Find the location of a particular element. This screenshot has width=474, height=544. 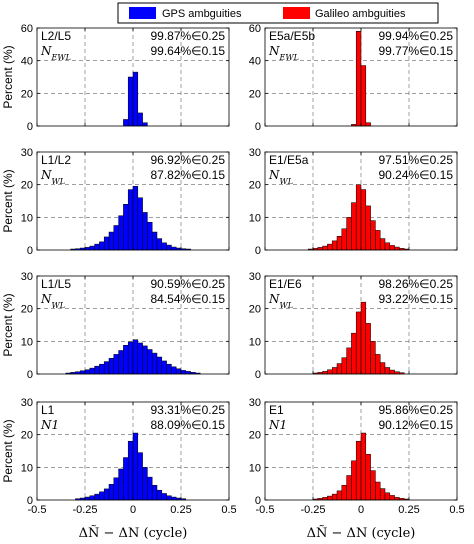

x-tick-label: 0 is located at coordinates (133, 510).